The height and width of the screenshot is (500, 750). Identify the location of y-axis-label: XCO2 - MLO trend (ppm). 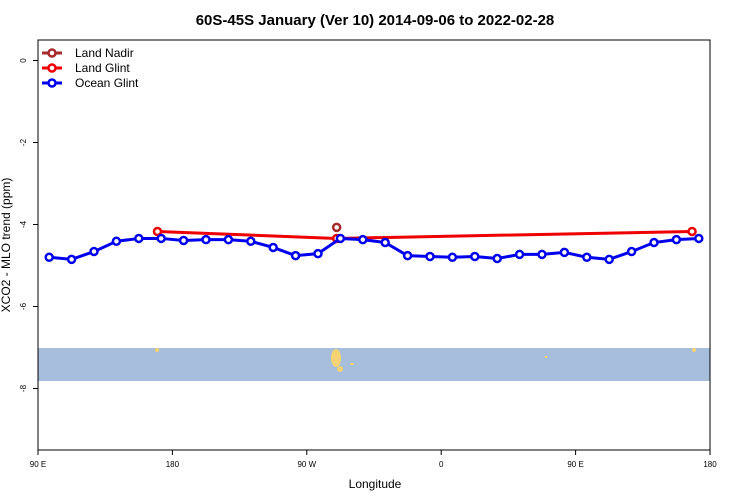
(6, 245).